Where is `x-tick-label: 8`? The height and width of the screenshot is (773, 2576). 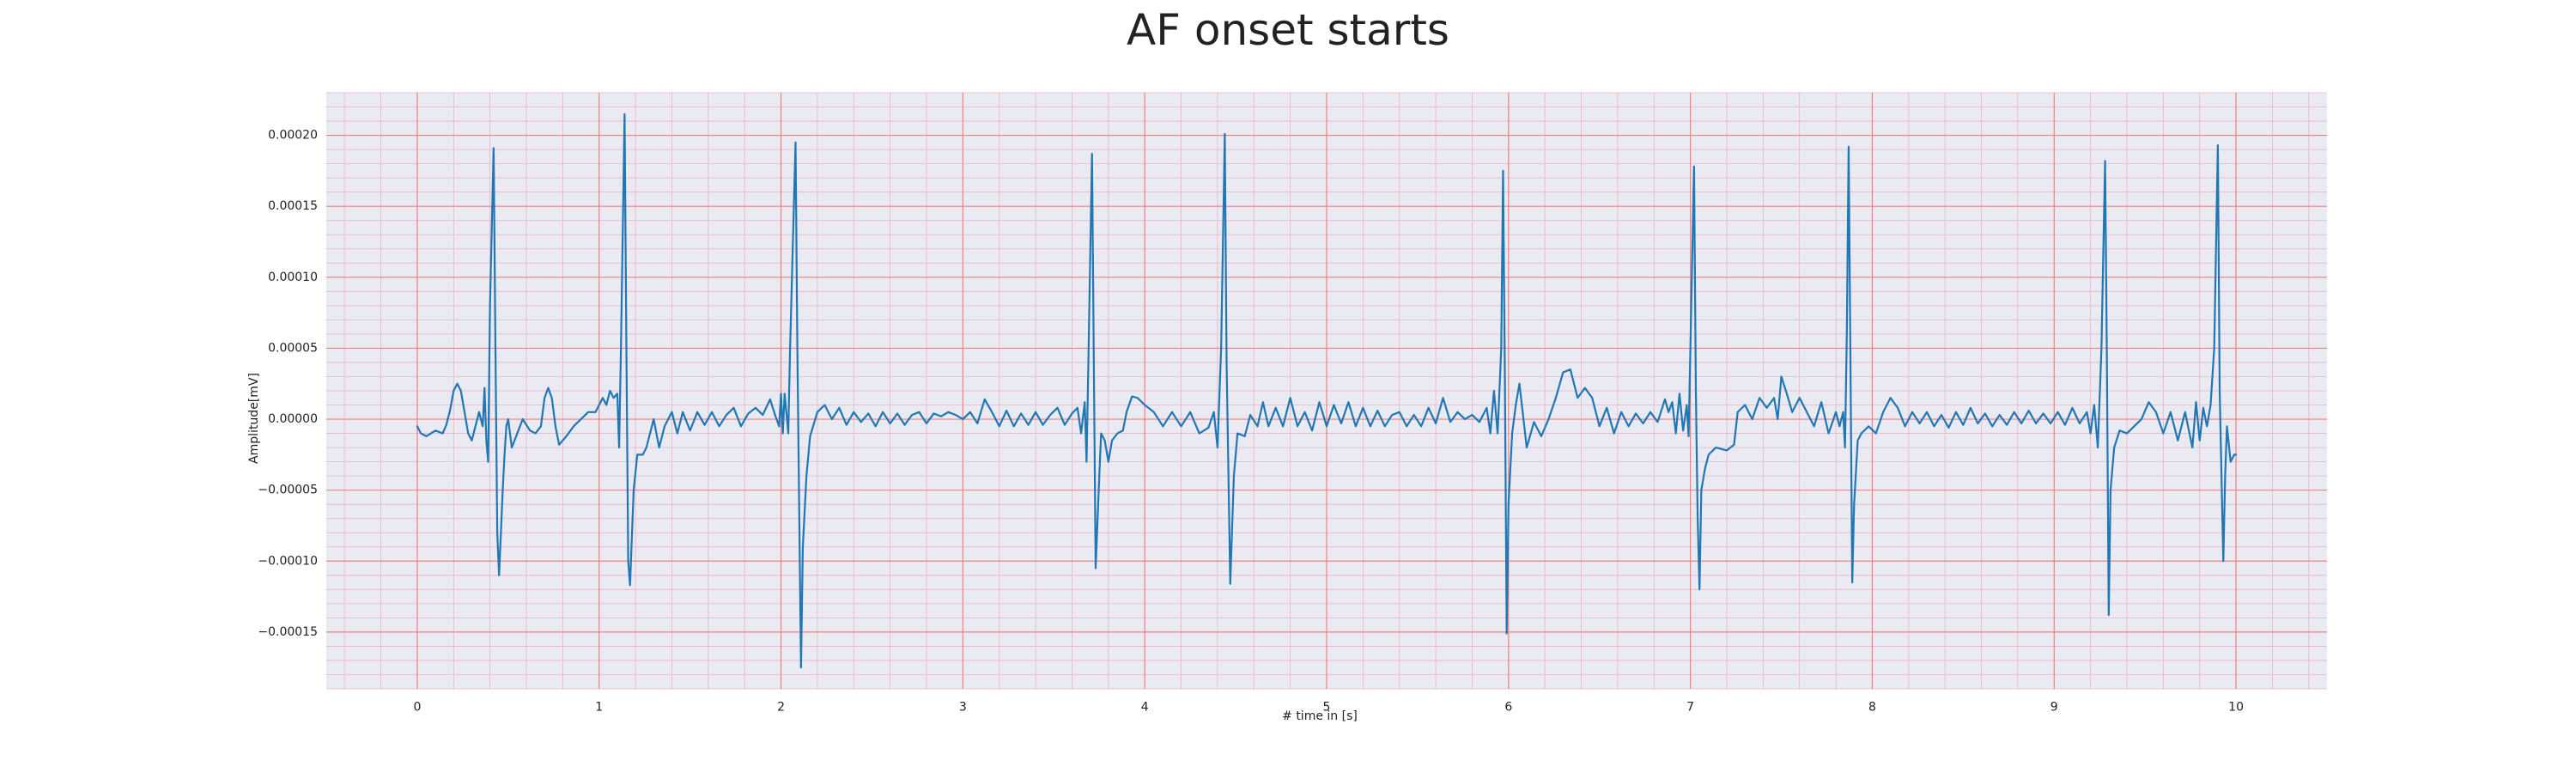
x-tick-label: 8 is located at coordinates (1872, 708).